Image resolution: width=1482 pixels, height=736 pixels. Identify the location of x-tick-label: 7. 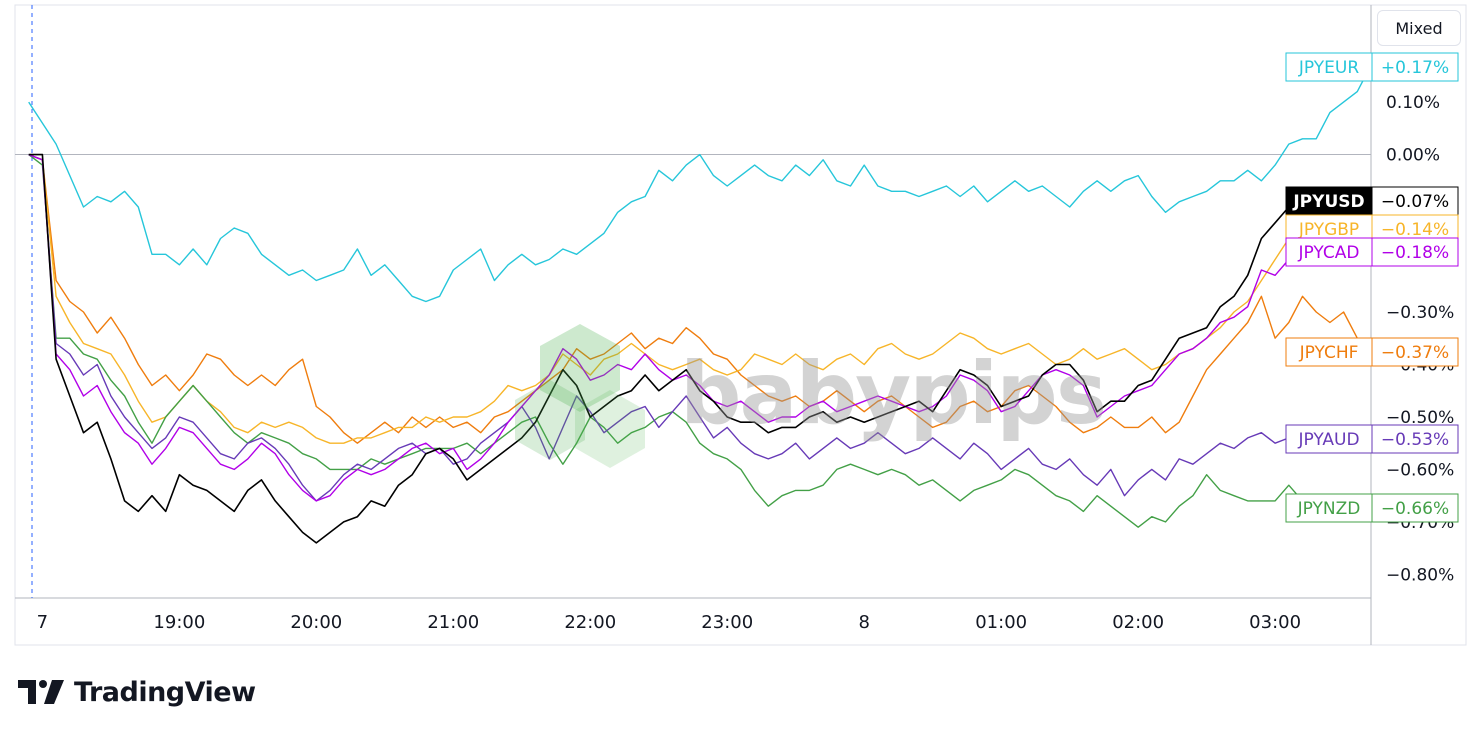
(42, 622).